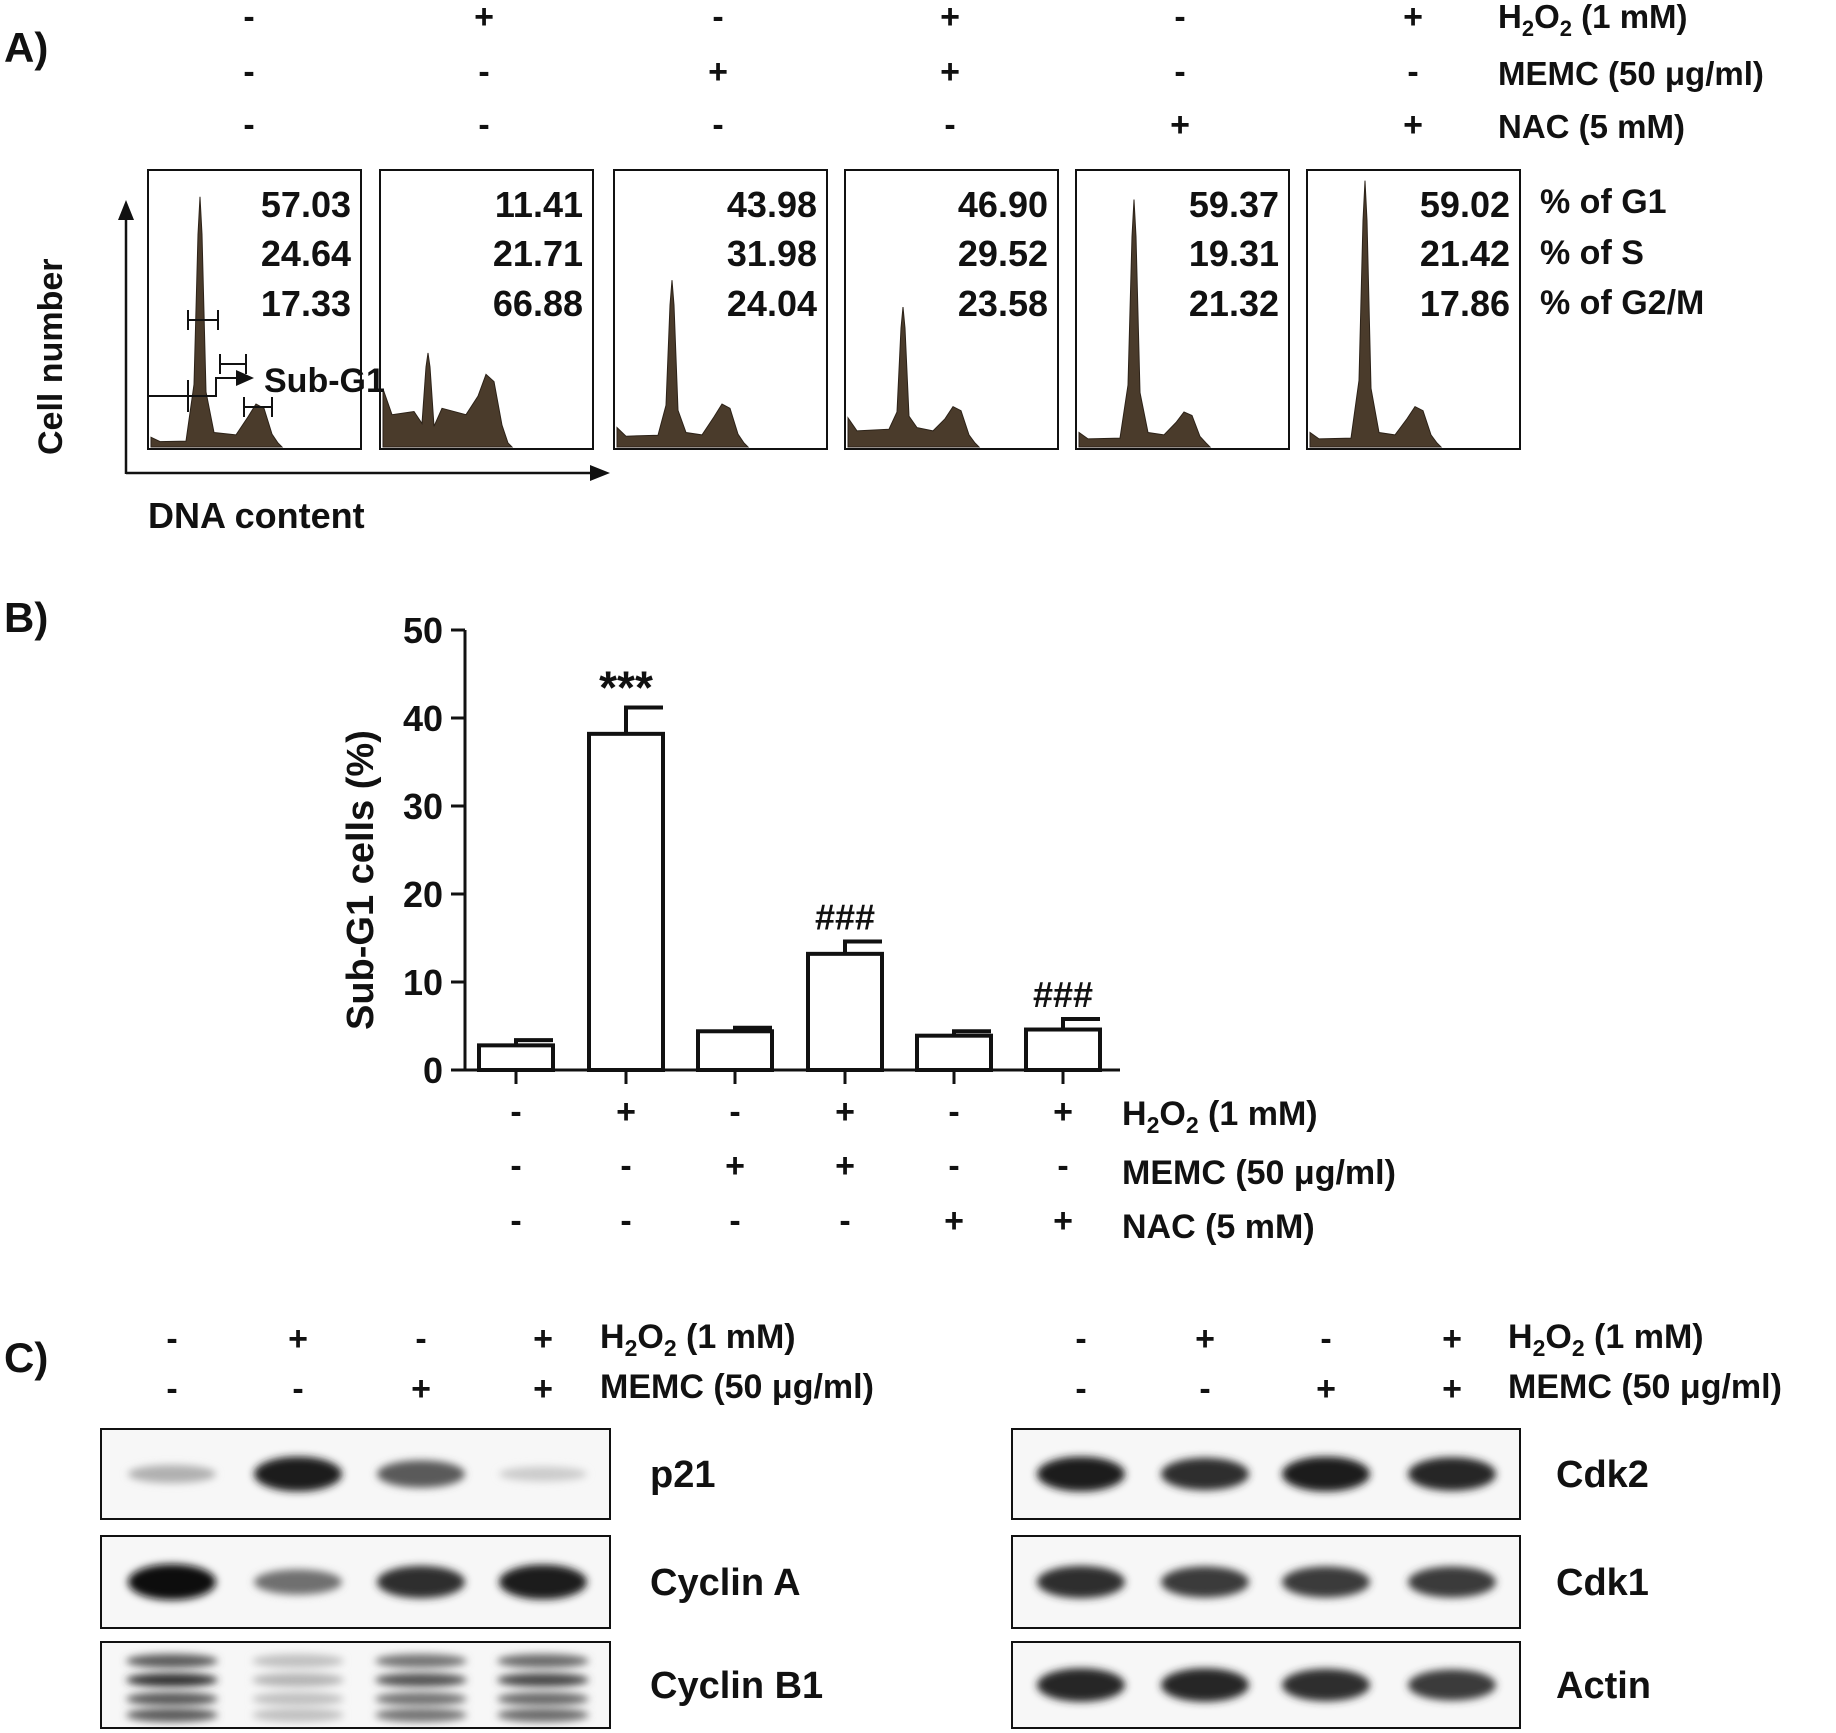  I want to click on y-tick-label: 50, so click(423, 630).